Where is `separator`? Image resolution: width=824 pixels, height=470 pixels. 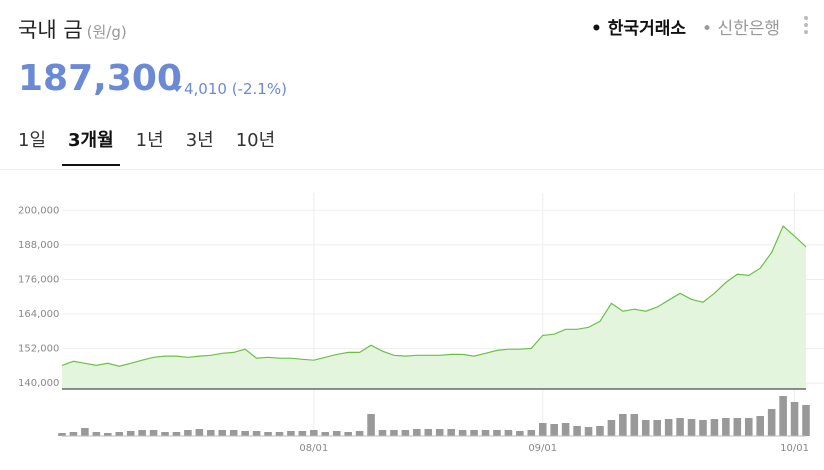
separator is located at coordinates (412, 169).